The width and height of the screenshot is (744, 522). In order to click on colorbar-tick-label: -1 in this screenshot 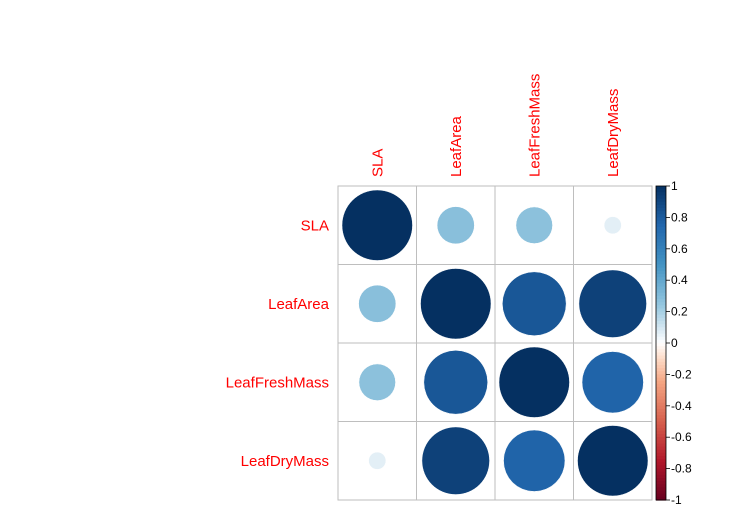, I will do `click(676, 500)`.